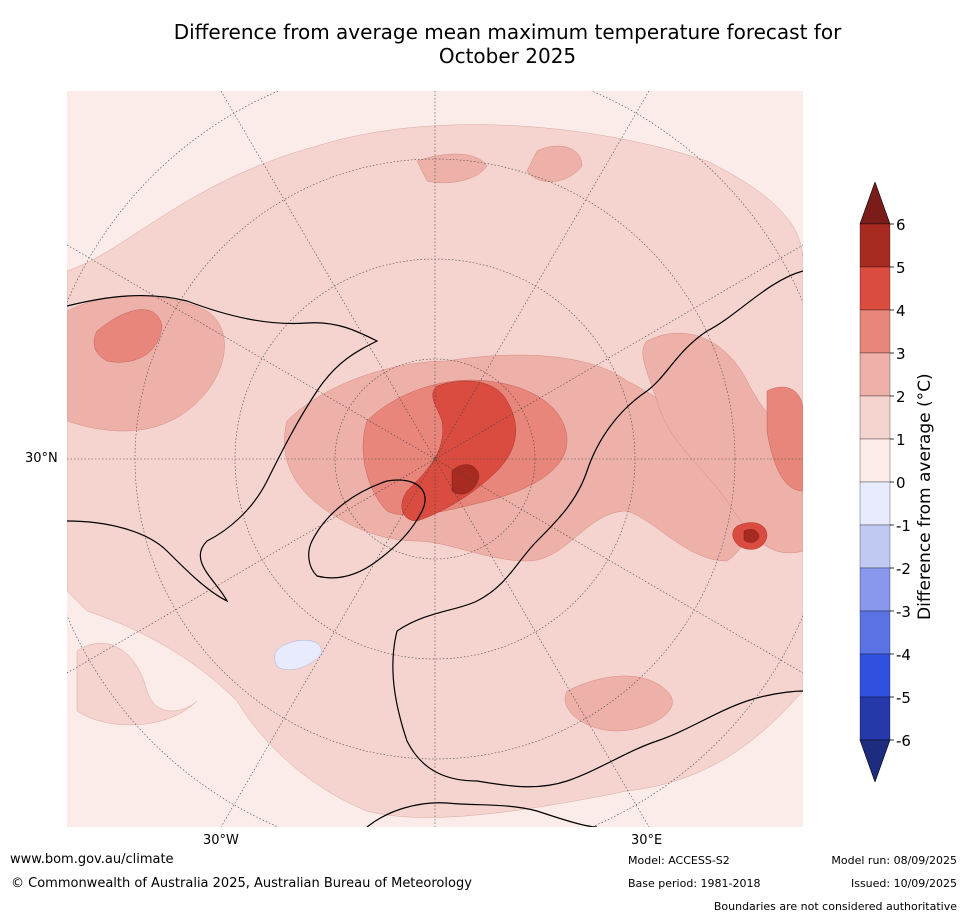  What do you see at coordinates (901, 483) in the screenshot?
I see `colorbar-tick-label: 0` at bounding box center [901, 483].